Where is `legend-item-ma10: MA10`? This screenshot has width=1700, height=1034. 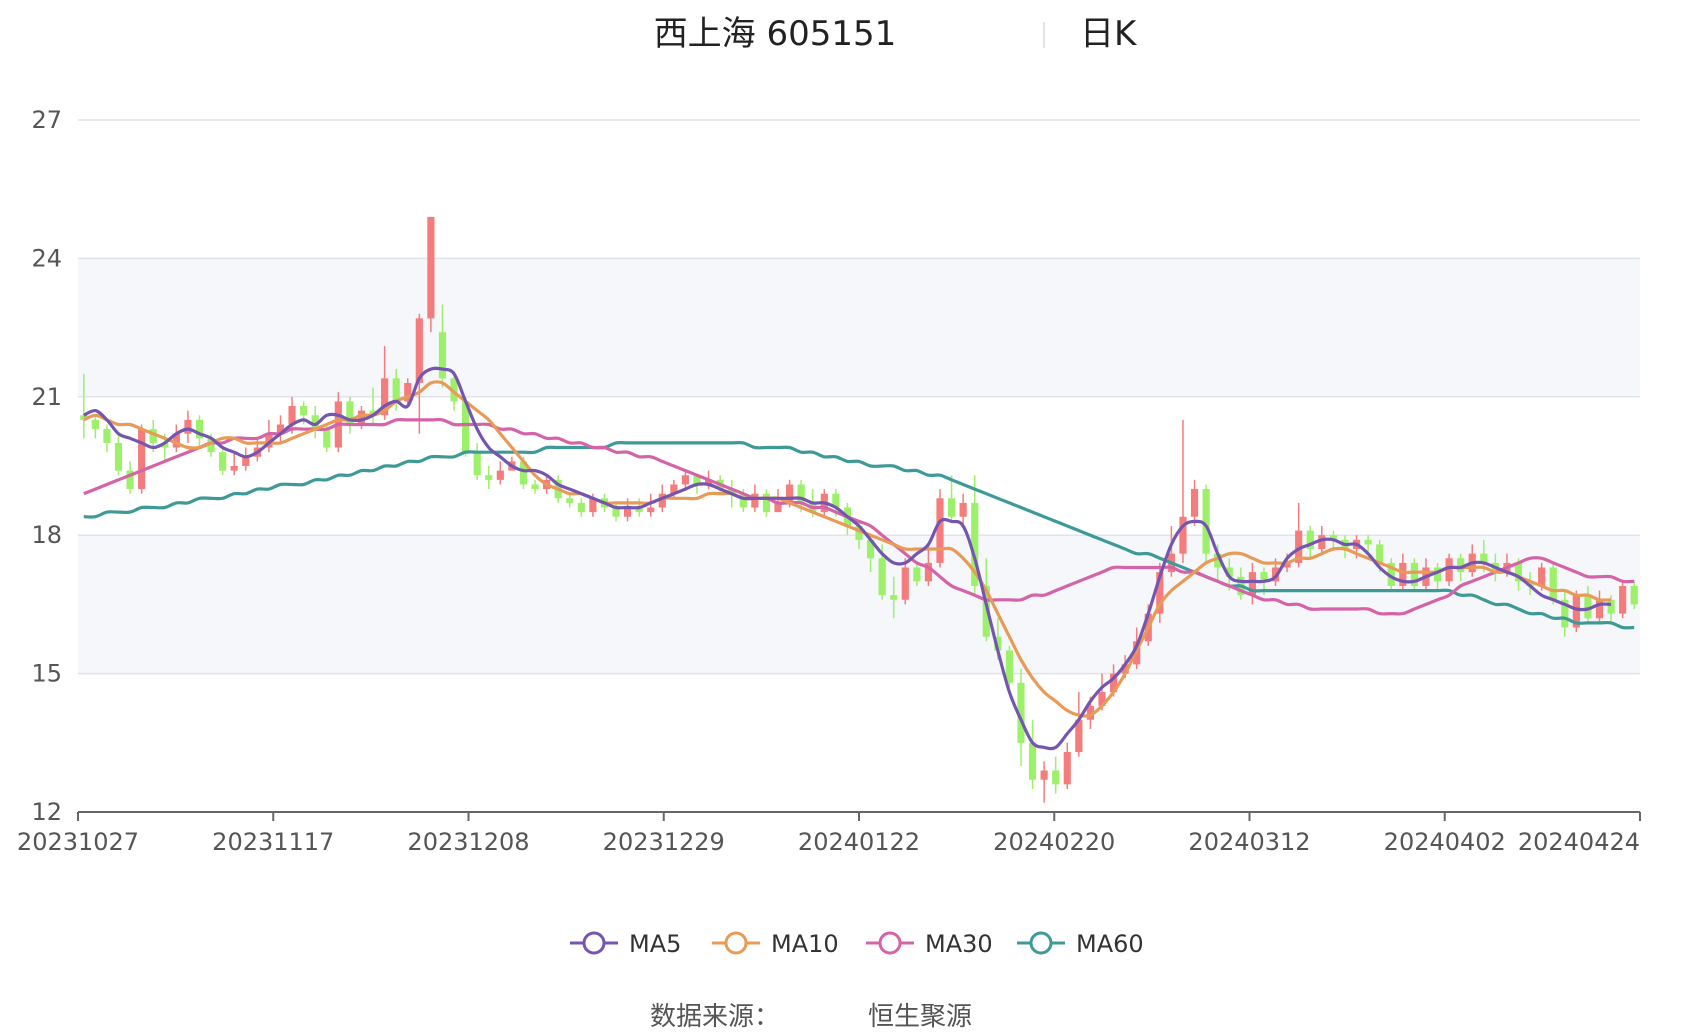
legend-item-ma10: MA10 is located at coordinates (775, 944).